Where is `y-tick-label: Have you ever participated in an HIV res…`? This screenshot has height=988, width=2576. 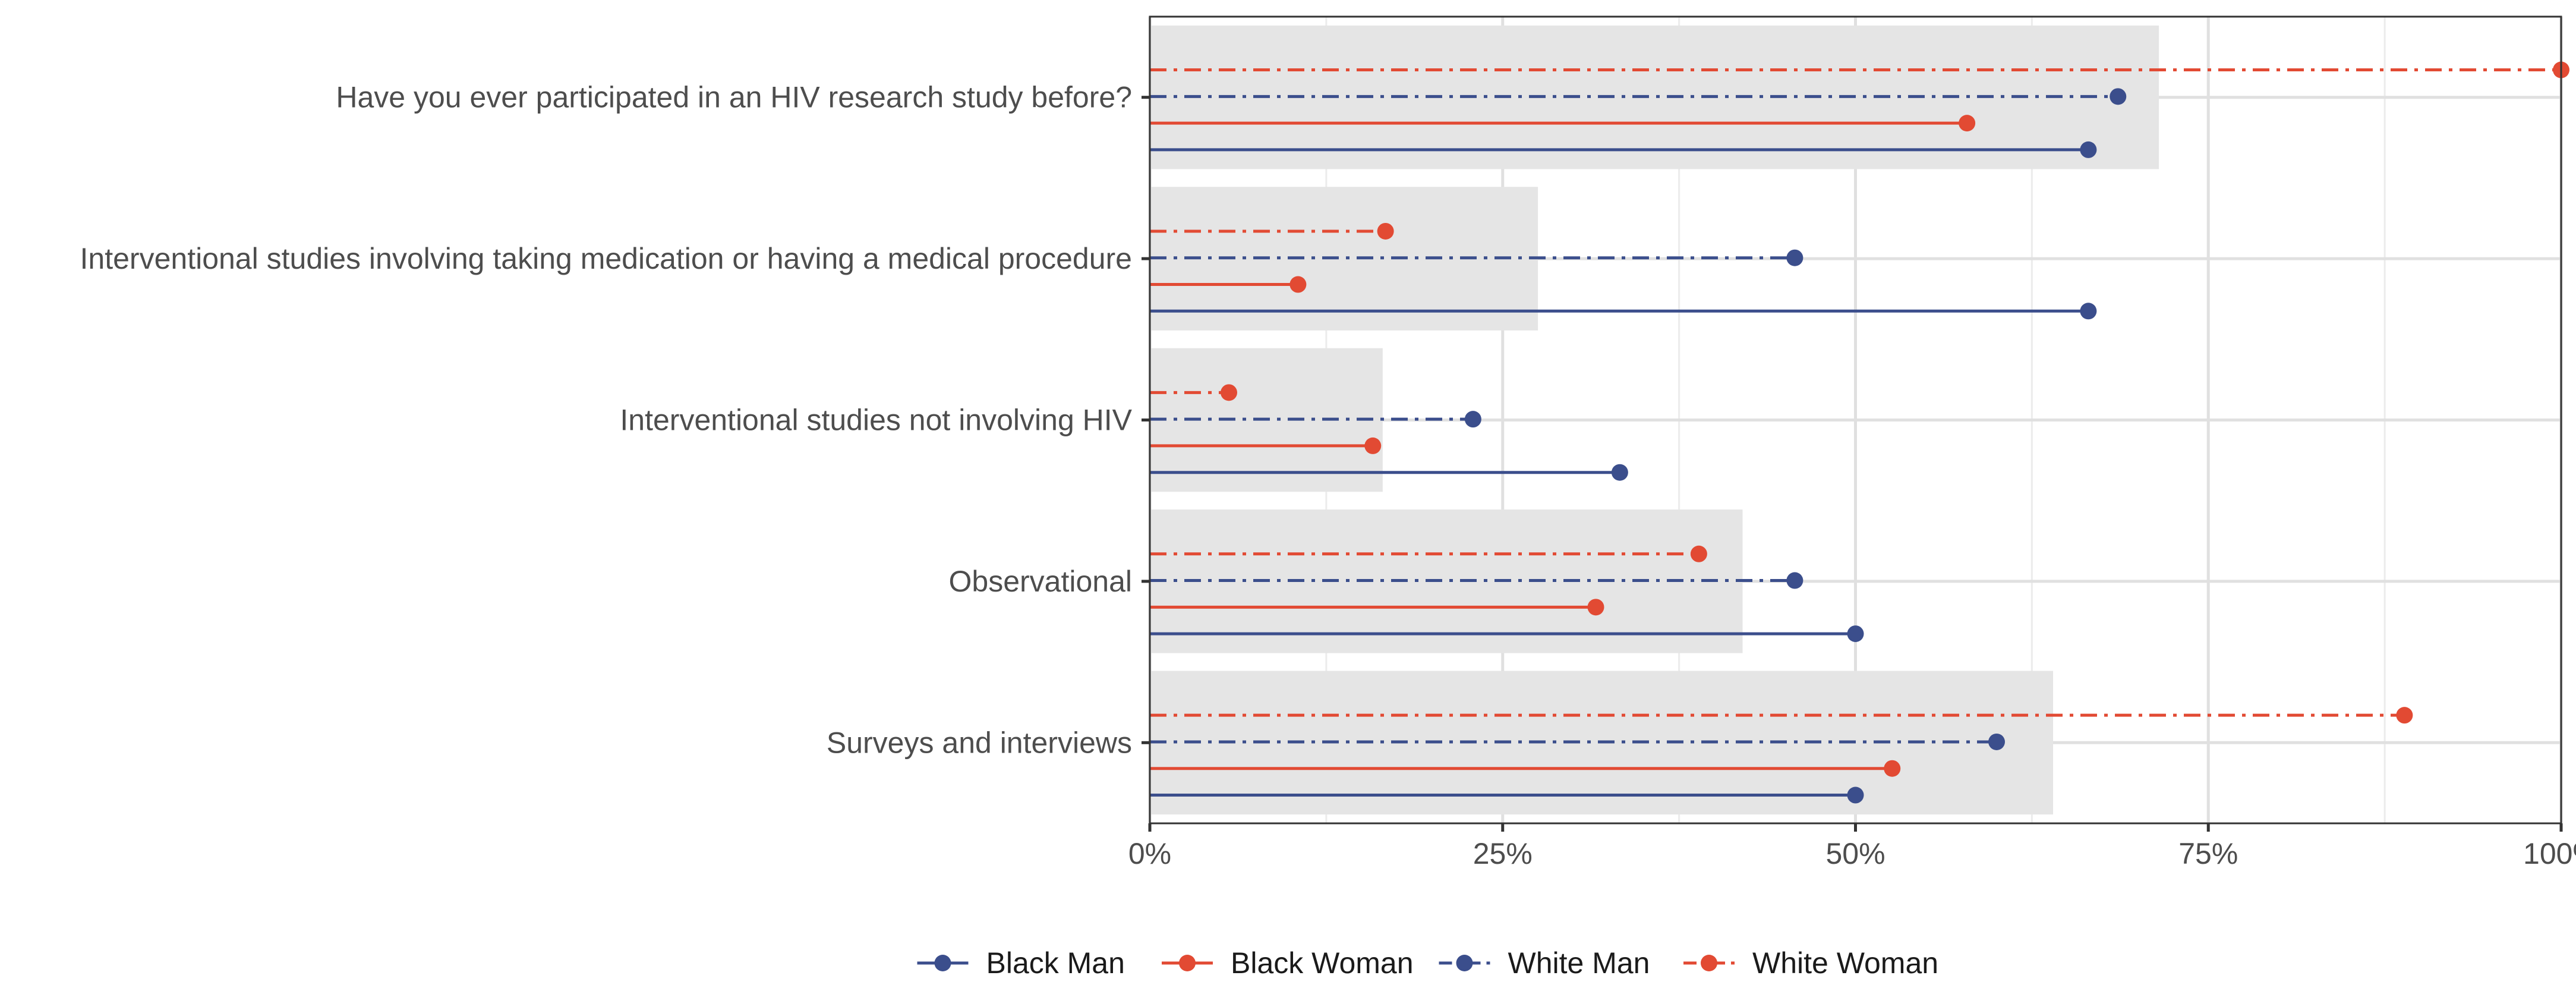
y-tick-label: Have you ever participated in an HIV res… is located at coordinates (734, 98).